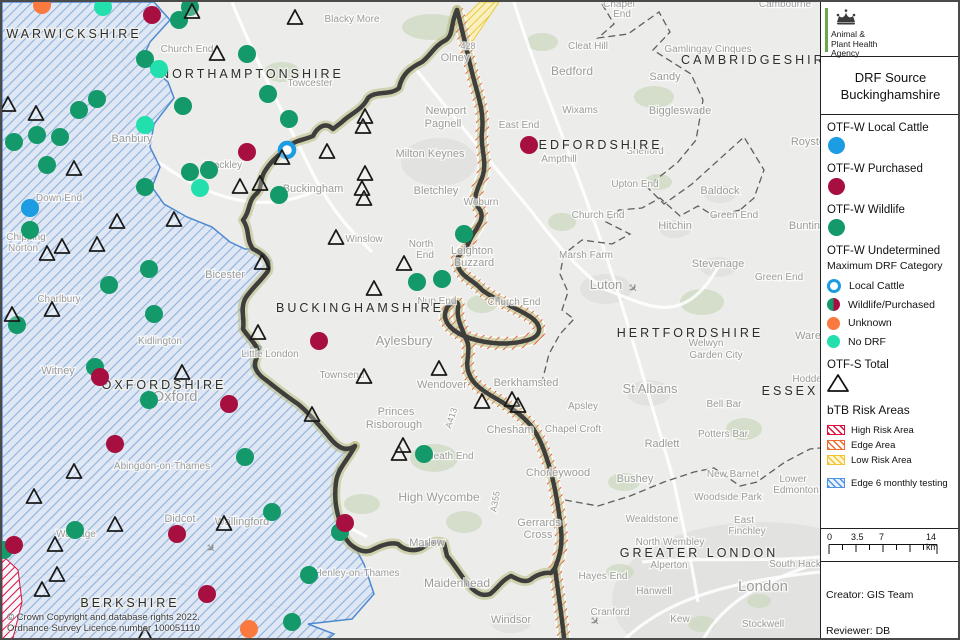  I want to click on scale-label-0: 0, so click(830, 537).